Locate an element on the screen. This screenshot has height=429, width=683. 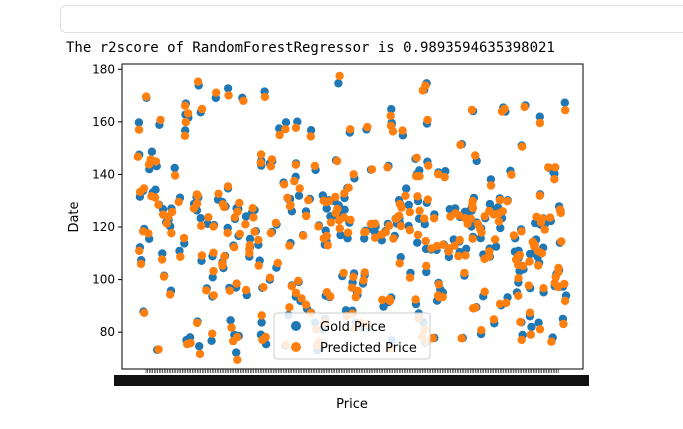
x-axis-label: Price is located at coordinates (352, 404).